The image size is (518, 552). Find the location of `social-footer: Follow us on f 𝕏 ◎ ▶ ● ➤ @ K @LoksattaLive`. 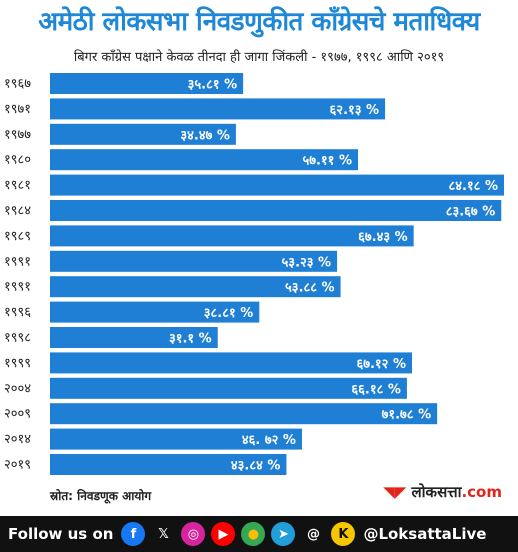

social-footer: Follow us on f 𝕏 ◎ ▶ ● ➤ @ K @LoksattaLive is located at coordinates (259, 534).